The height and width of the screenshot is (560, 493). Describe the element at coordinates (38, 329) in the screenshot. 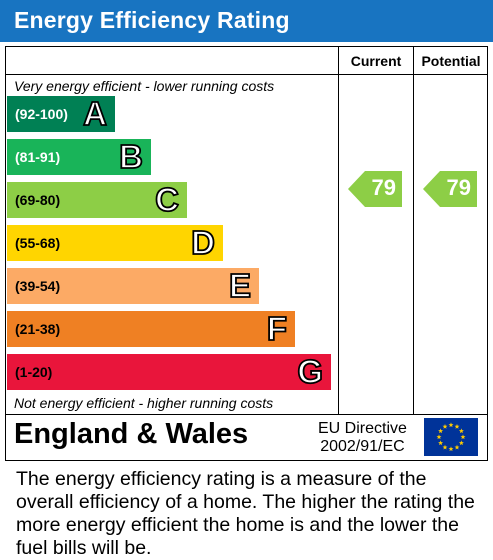

I see `band-range-label: (21-38)` at that location.